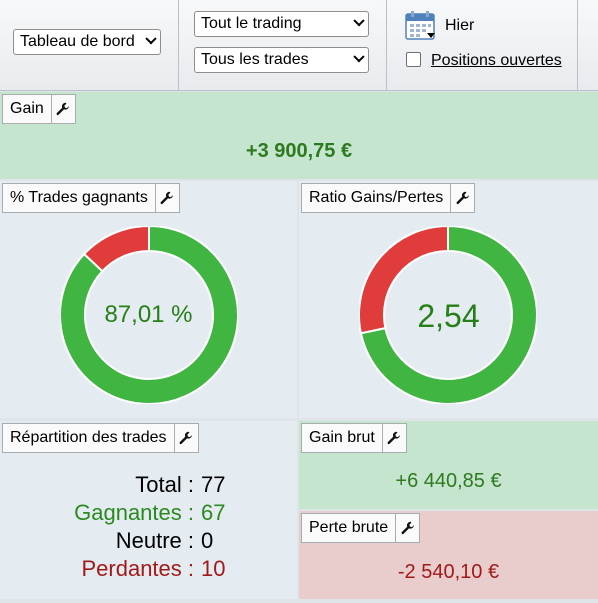  What do you see at coordinates (137, 568) in the screenshot?
I see `stat-label: Perdantes :` at bounding box center [137, 568].